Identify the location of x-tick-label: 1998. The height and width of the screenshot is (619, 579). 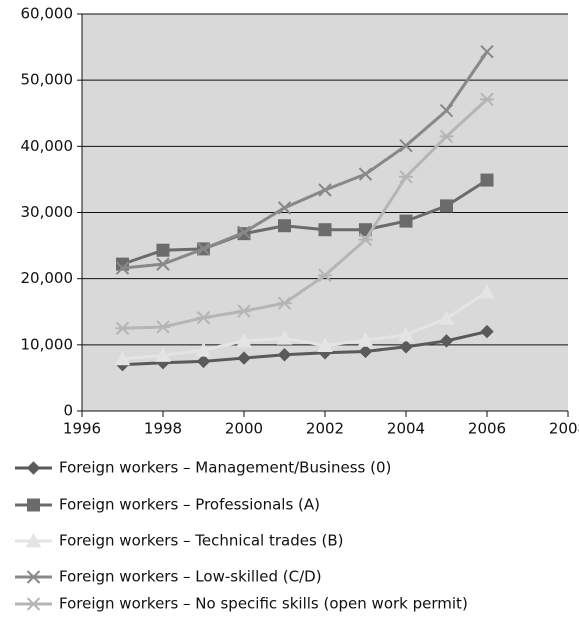
(163, 429).